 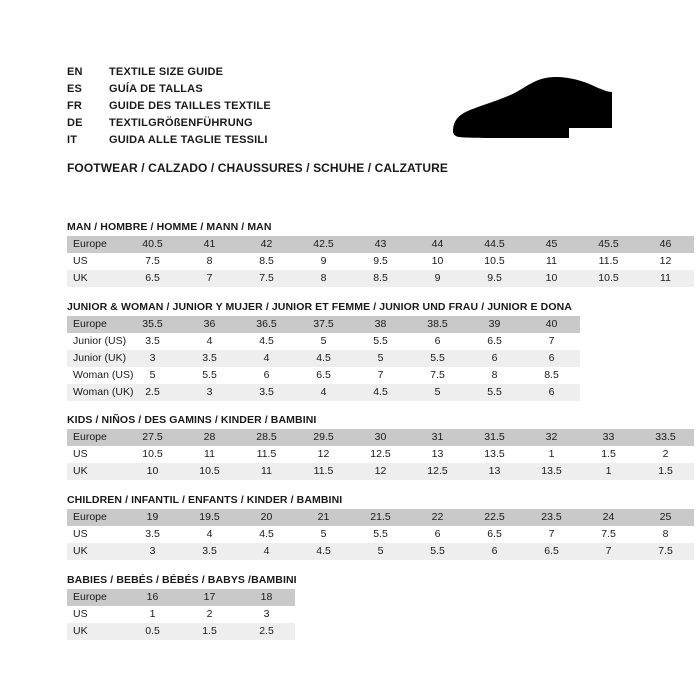 I want to click on row-label: Junior (UK), so click(x=96, y=358).